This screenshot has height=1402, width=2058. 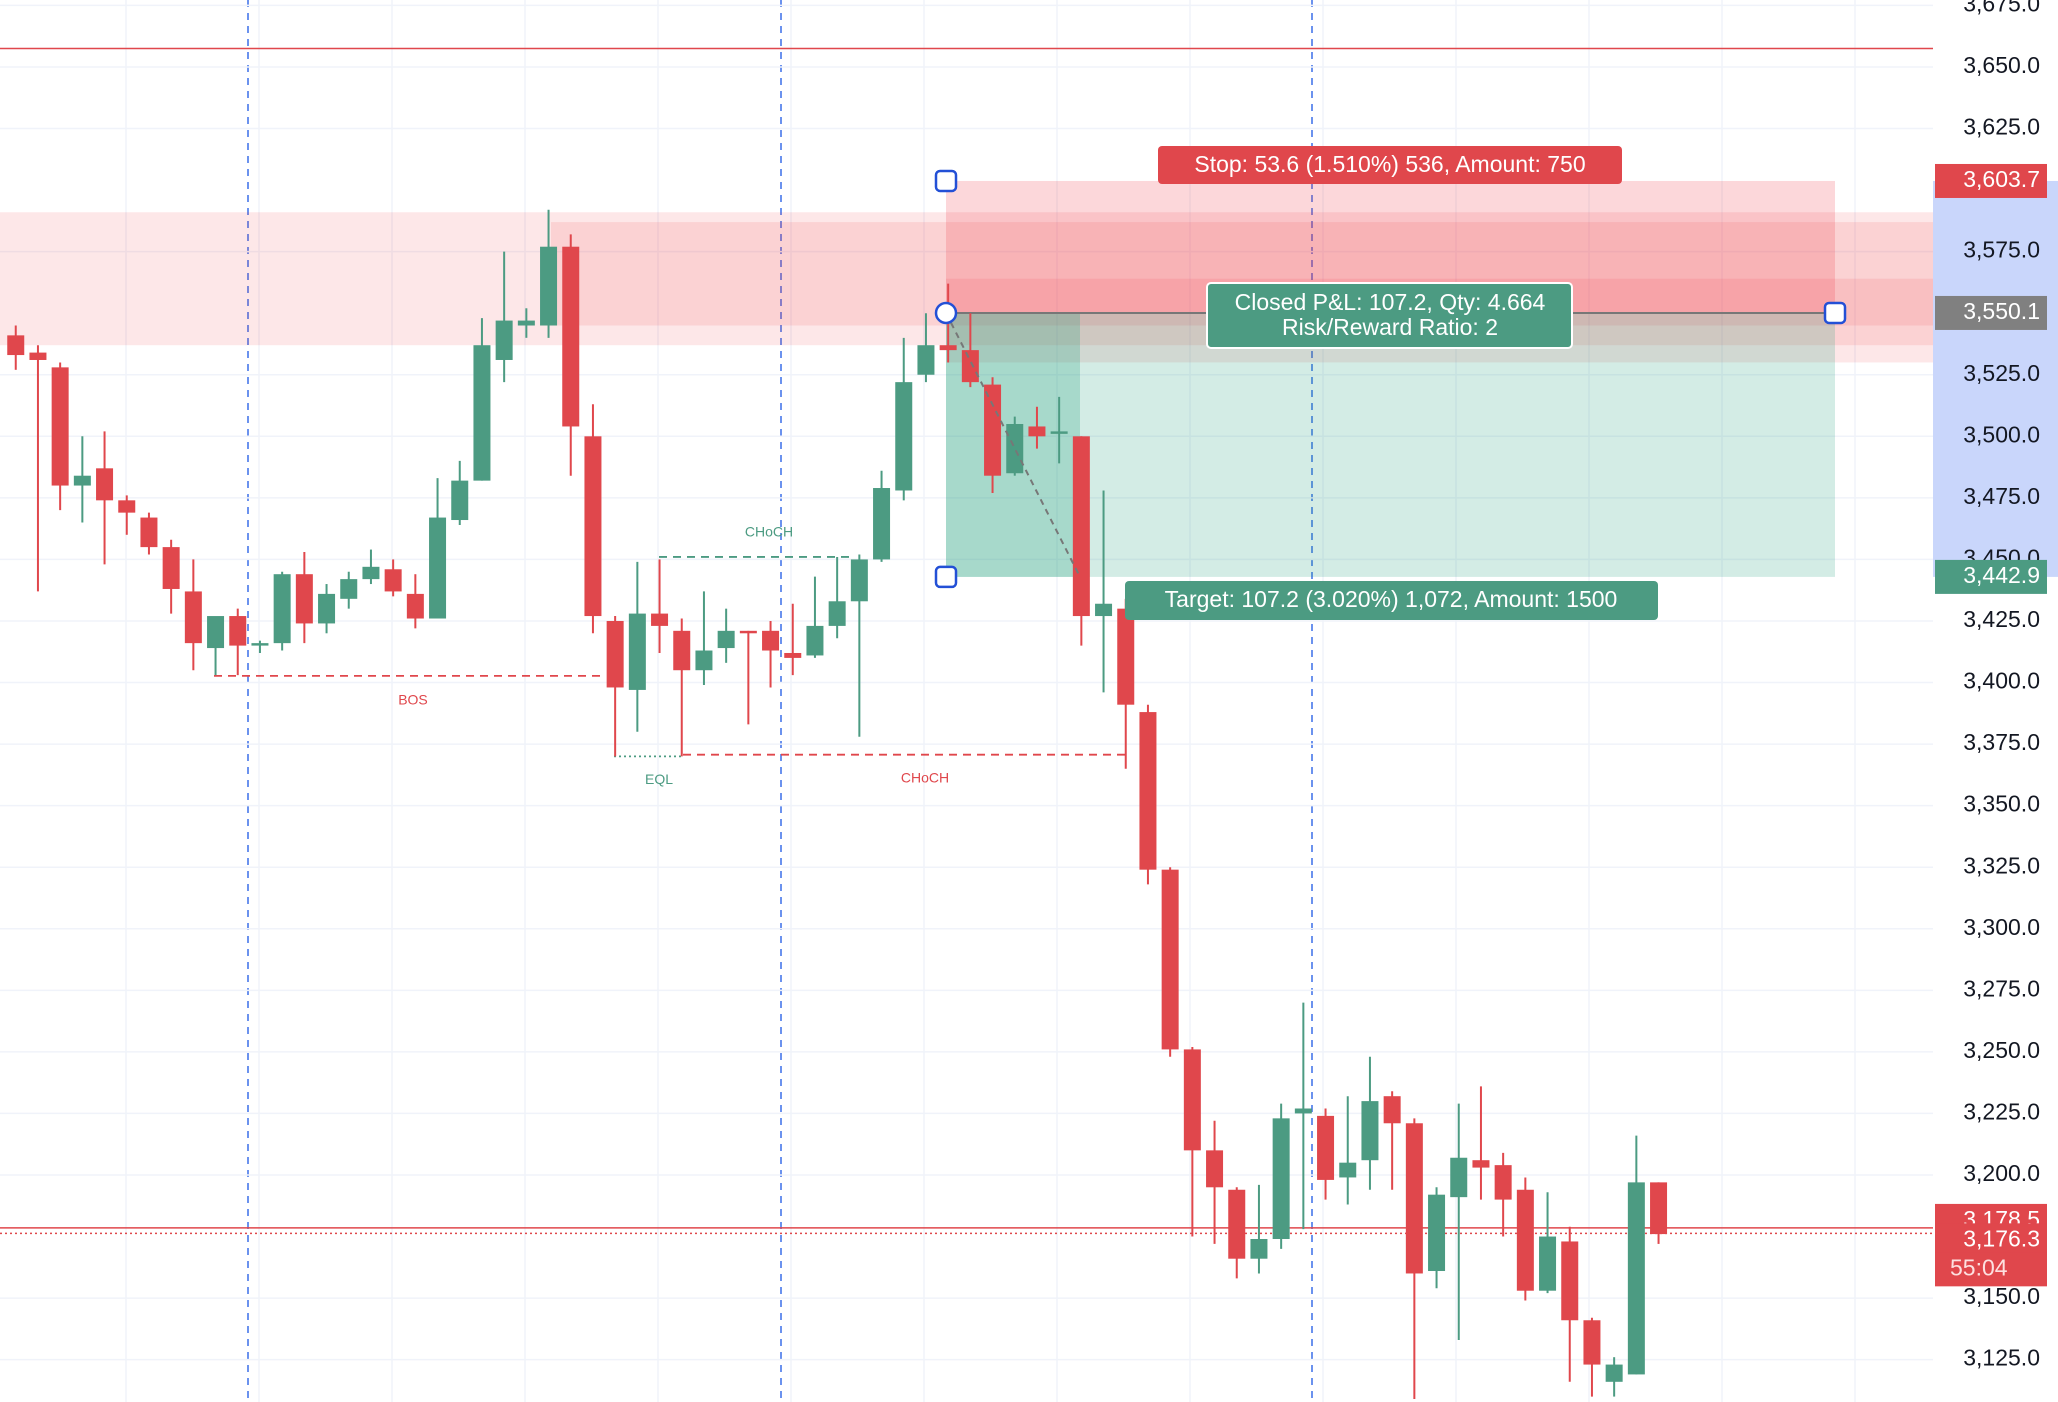 I want to click on y-tick-label: 3,250.0, so click(x=2001, y=1050).